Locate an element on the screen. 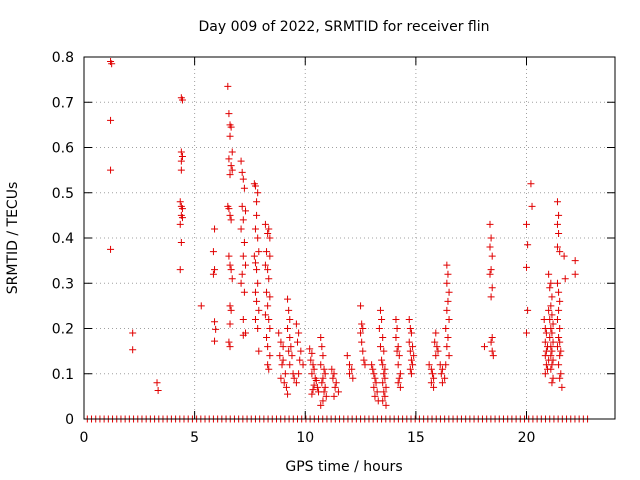 This screenshot has height=480, width=640. y-tick-label: 0.2 is located at coordinates (63, 330).